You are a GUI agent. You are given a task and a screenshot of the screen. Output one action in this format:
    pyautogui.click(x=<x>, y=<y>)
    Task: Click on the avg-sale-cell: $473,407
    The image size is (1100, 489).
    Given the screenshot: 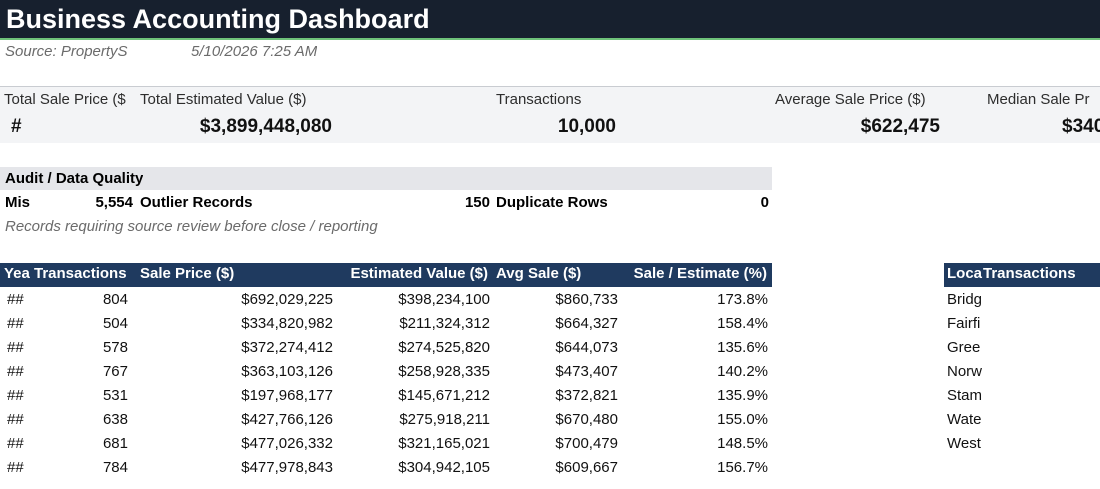 What is the action you would take?
    pyautogui.click(x=586, y=371)
    